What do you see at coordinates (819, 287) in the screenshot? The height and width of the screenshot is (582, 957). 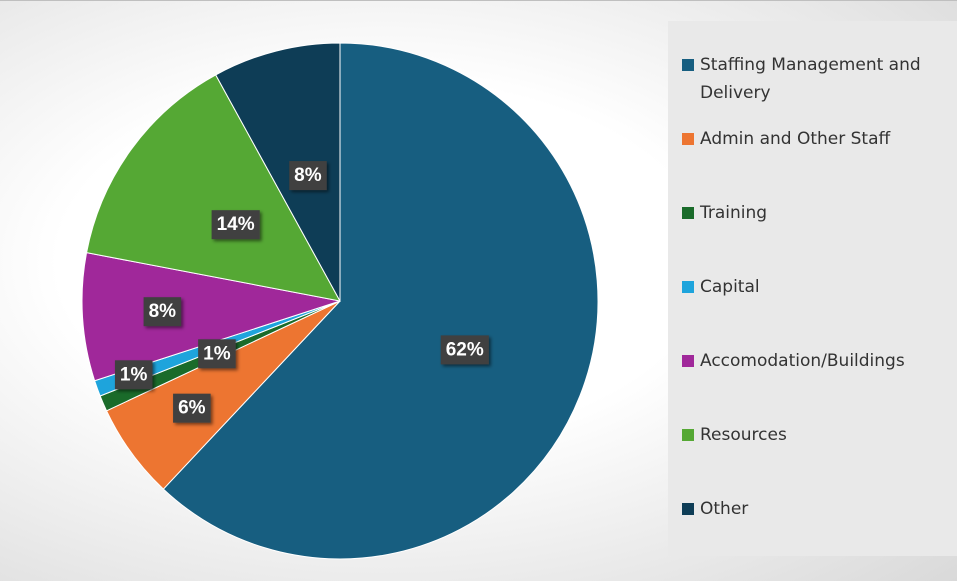 I see `legend-entry: Capital` at bounding box center [819, 287].